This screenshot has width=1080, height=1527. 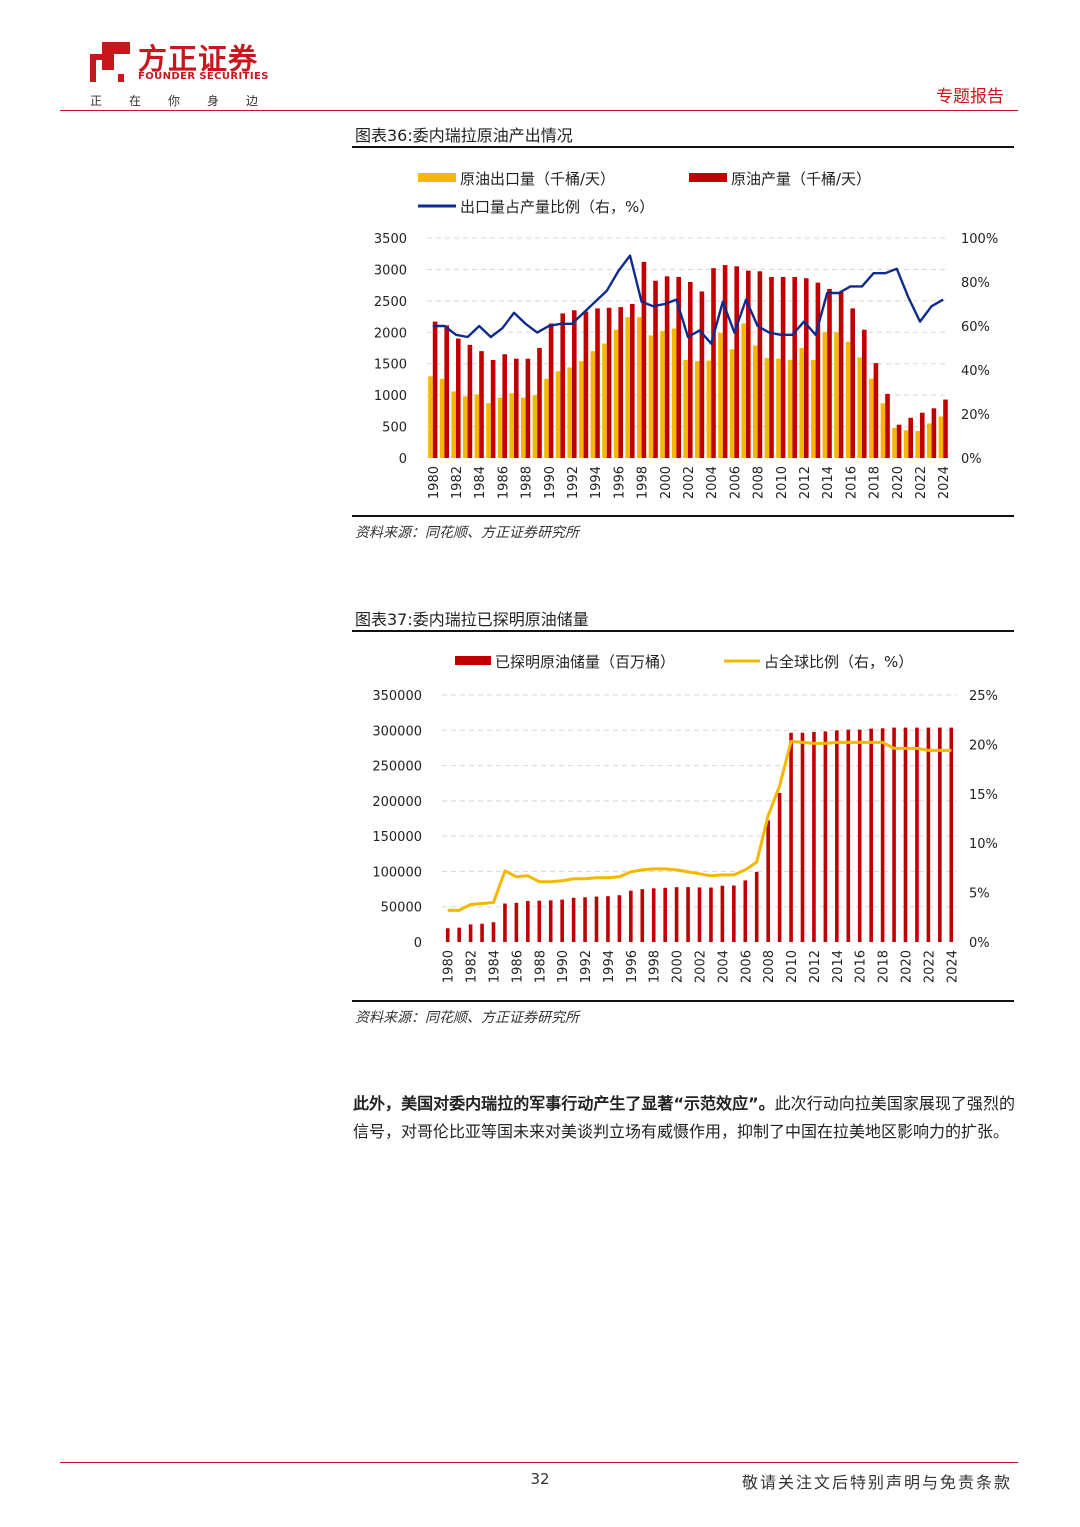 I want to click on bar-1982, so click(x=453, y=424).